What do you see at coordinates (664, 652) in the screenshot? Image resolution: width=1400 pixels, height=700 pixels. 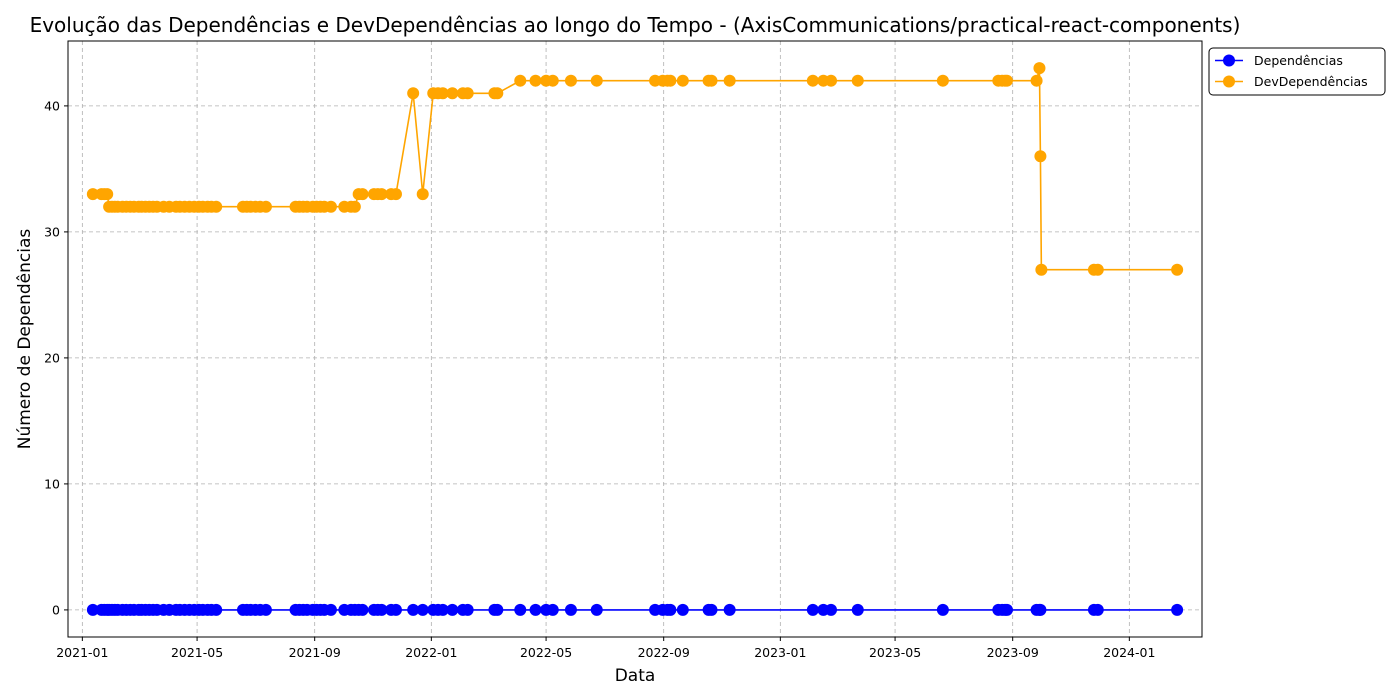 I see `x-tick-label: 2022-09` at bounding box center [664, 652].